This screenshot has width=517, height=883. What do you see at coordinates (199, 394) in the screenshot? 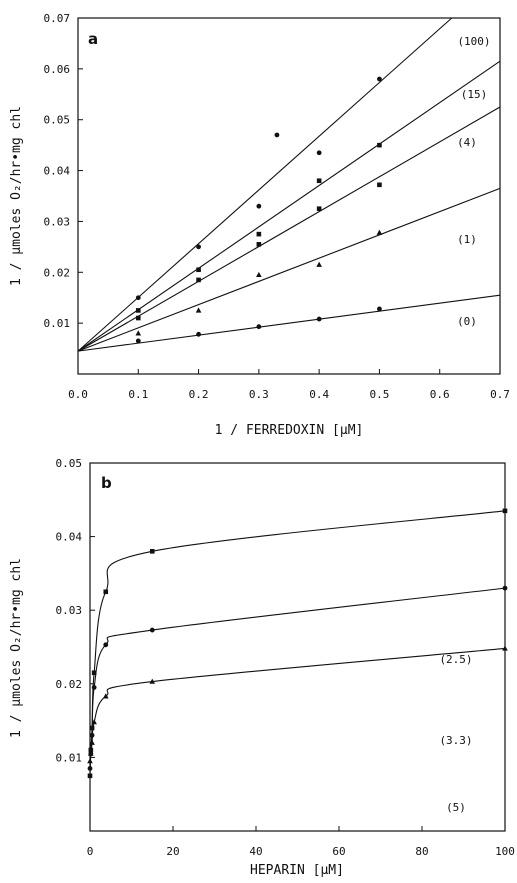
I see `x-tick-label: 0.2` at bounding box center [199, 394].